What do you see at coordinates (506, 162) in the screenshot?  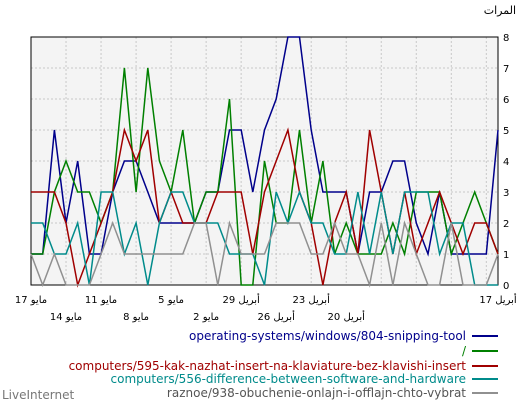 I see `y-tick-label: 4` at bounding box center [506, 162].